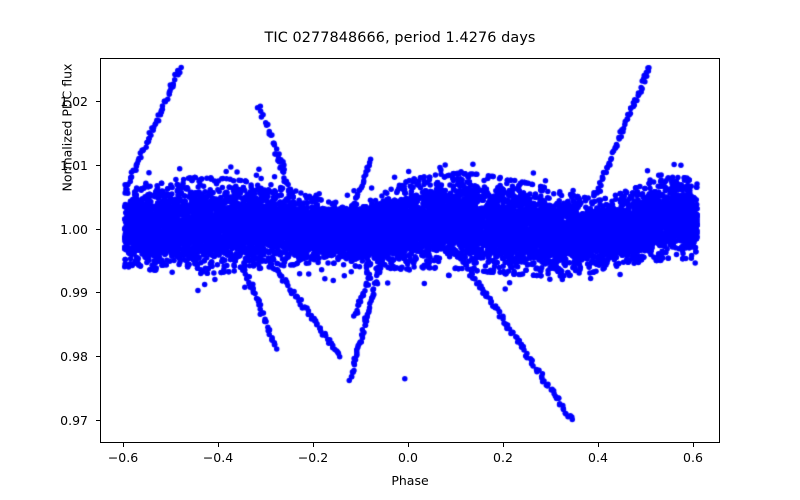 The height and width of the screenshot is (500, 800). Describe the element at coordinates (74, 356) in the screenshot. I see `y-tick-label: 0.98` at that location.